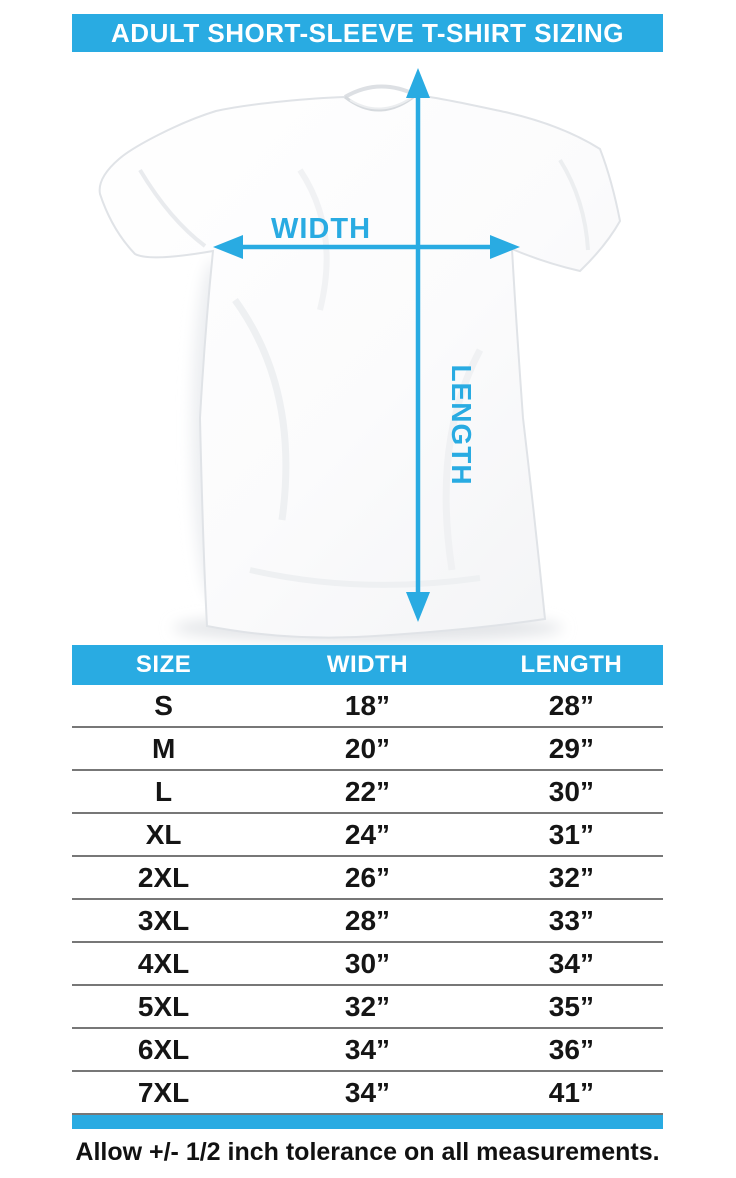 The width and height of the screenshot is (736, 1178). I want to click on cell-size: 7XL, so click(163, 1092).